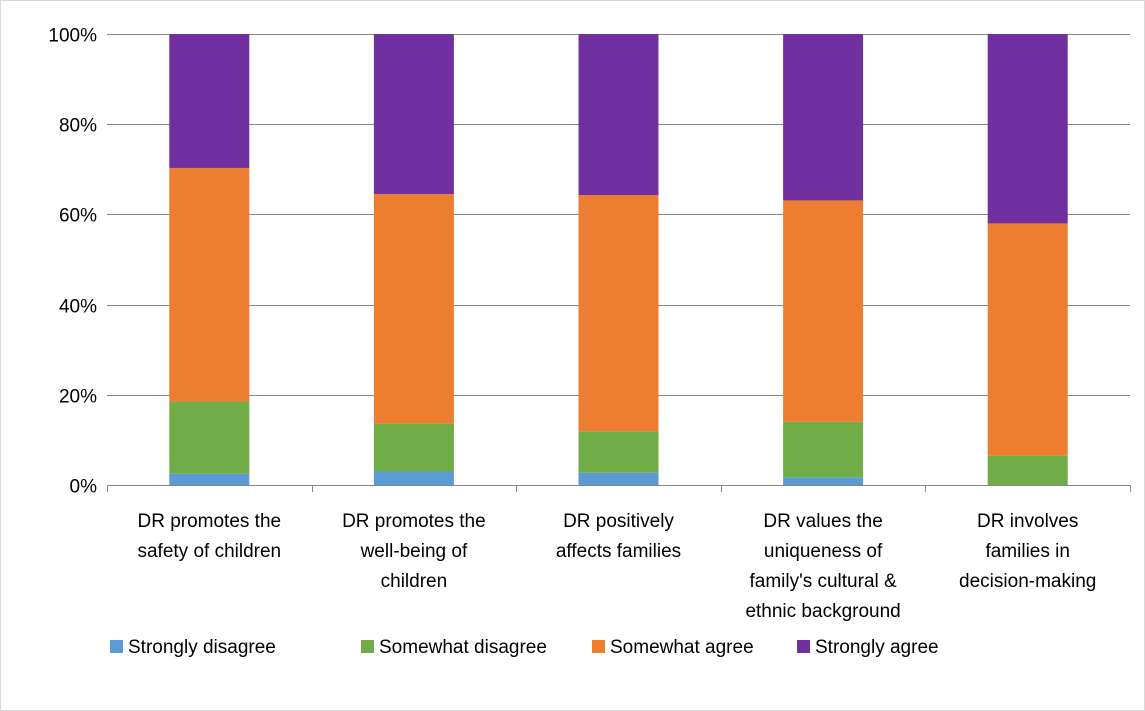 This screenshot has height=711, width=1145. Describe the element at coordinates (78, 397) in the screenshot. I see `y-tick-label: 20%` at that location.